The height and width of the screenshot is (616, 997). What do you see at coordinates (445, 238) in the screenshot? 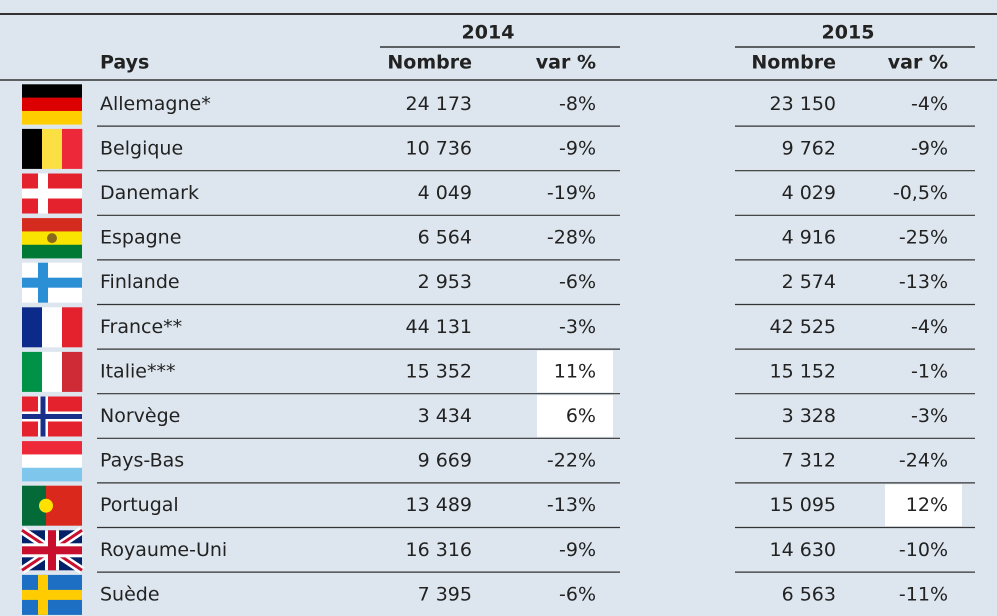
I see `cell-value: 6 564` at bounding box center [445, 238].